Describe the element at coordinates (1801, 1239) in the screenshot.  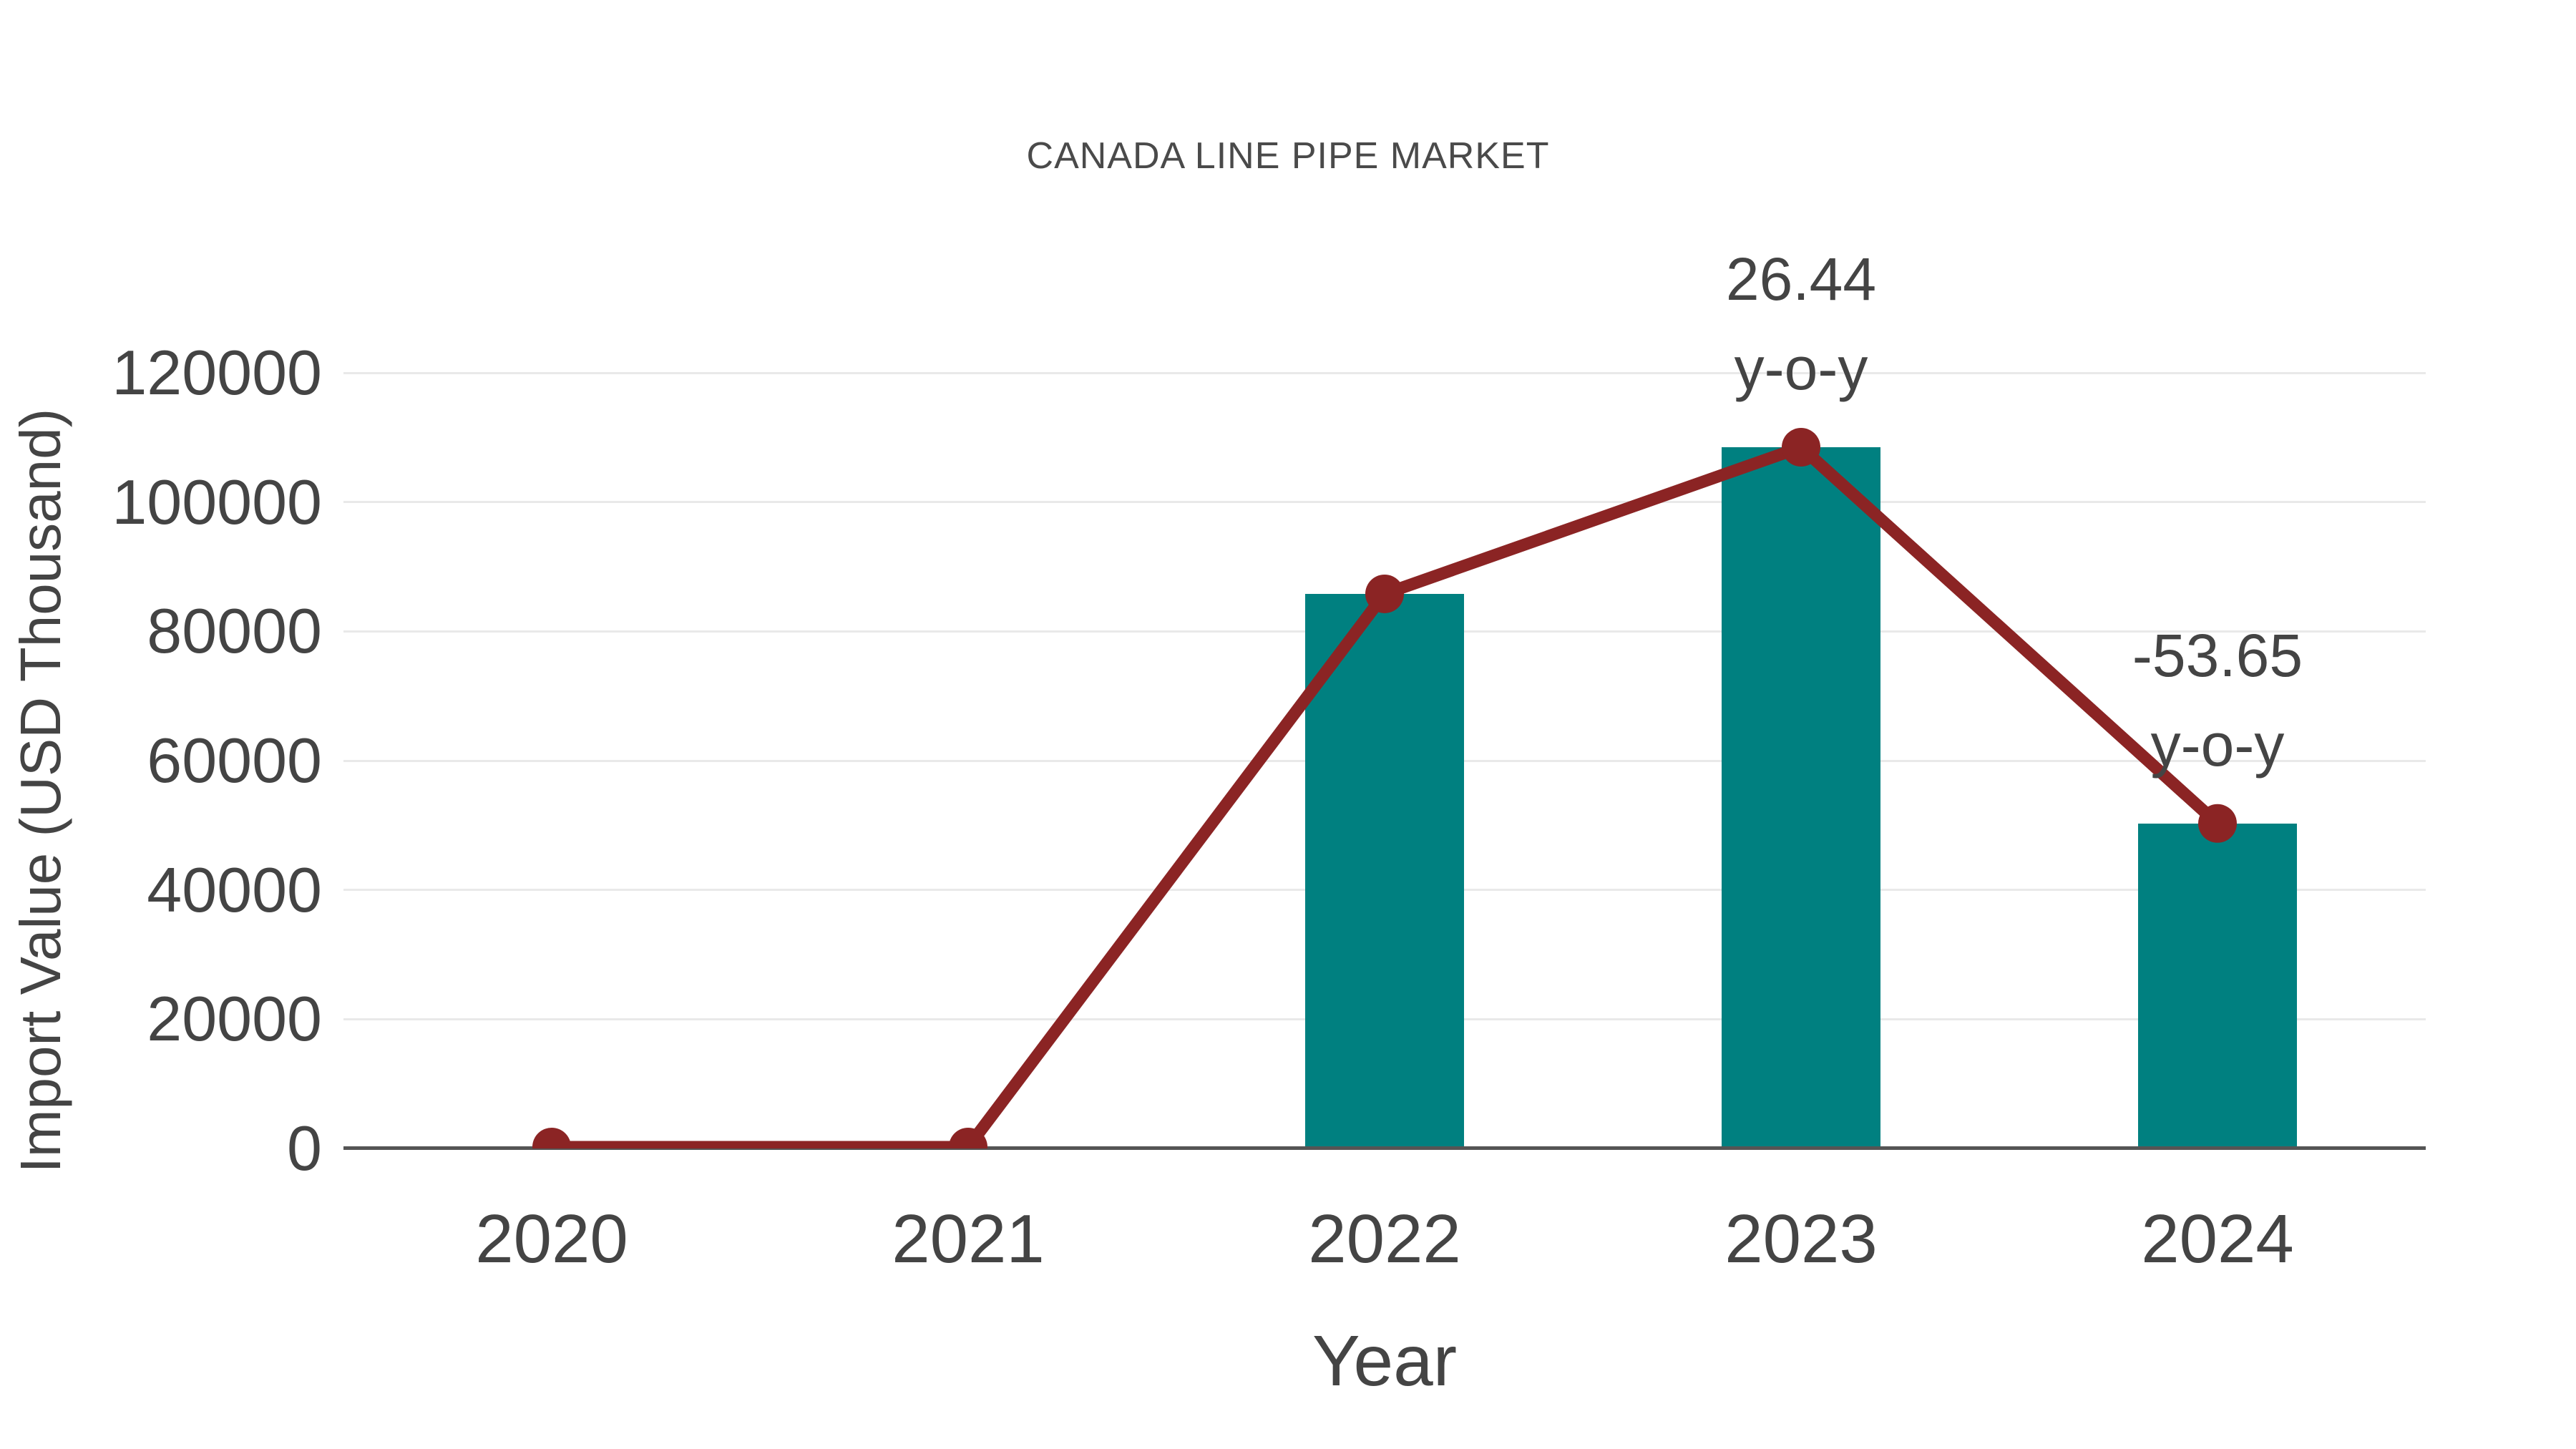
I see `x-tick-label-2023: 2023` at that location.